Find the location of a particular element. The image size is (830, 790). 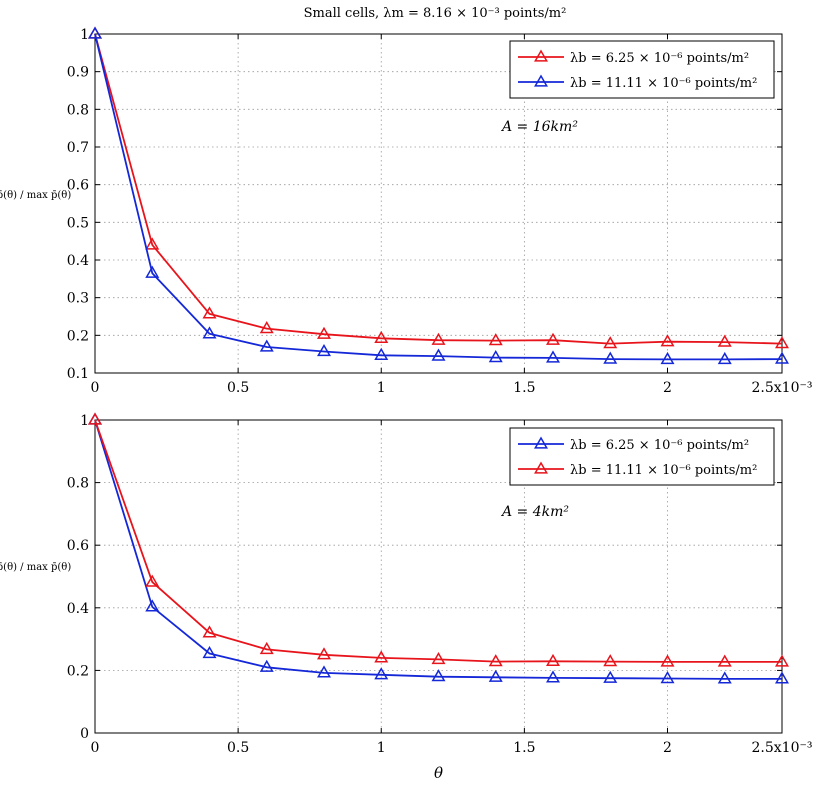

area-annotation: A = 16km² is located at coordinates (539, 127).